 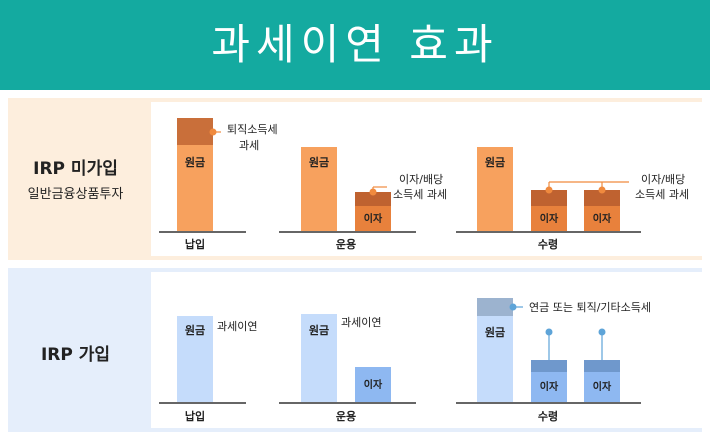 I want to click on row-label-group: IRP 미가입 일반금융상품투자, so click(x=75, y=178).